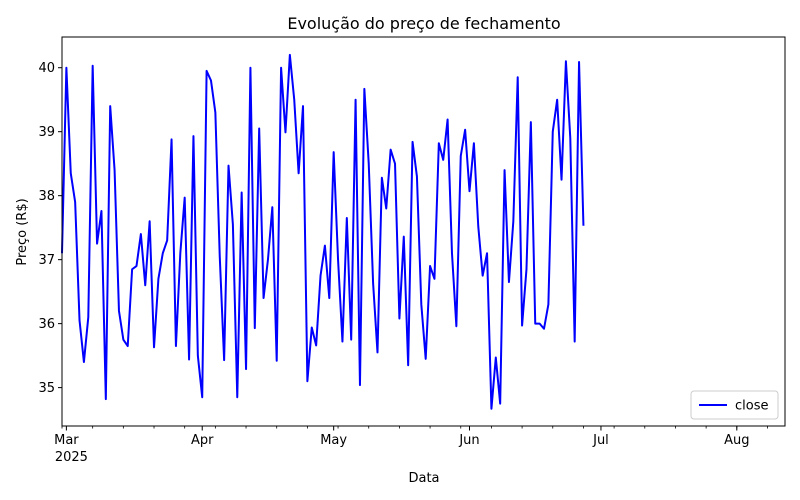 The width and height of the screenshot is (800, 500). I want to click on y-tick-label: 35, so click(46, 388).